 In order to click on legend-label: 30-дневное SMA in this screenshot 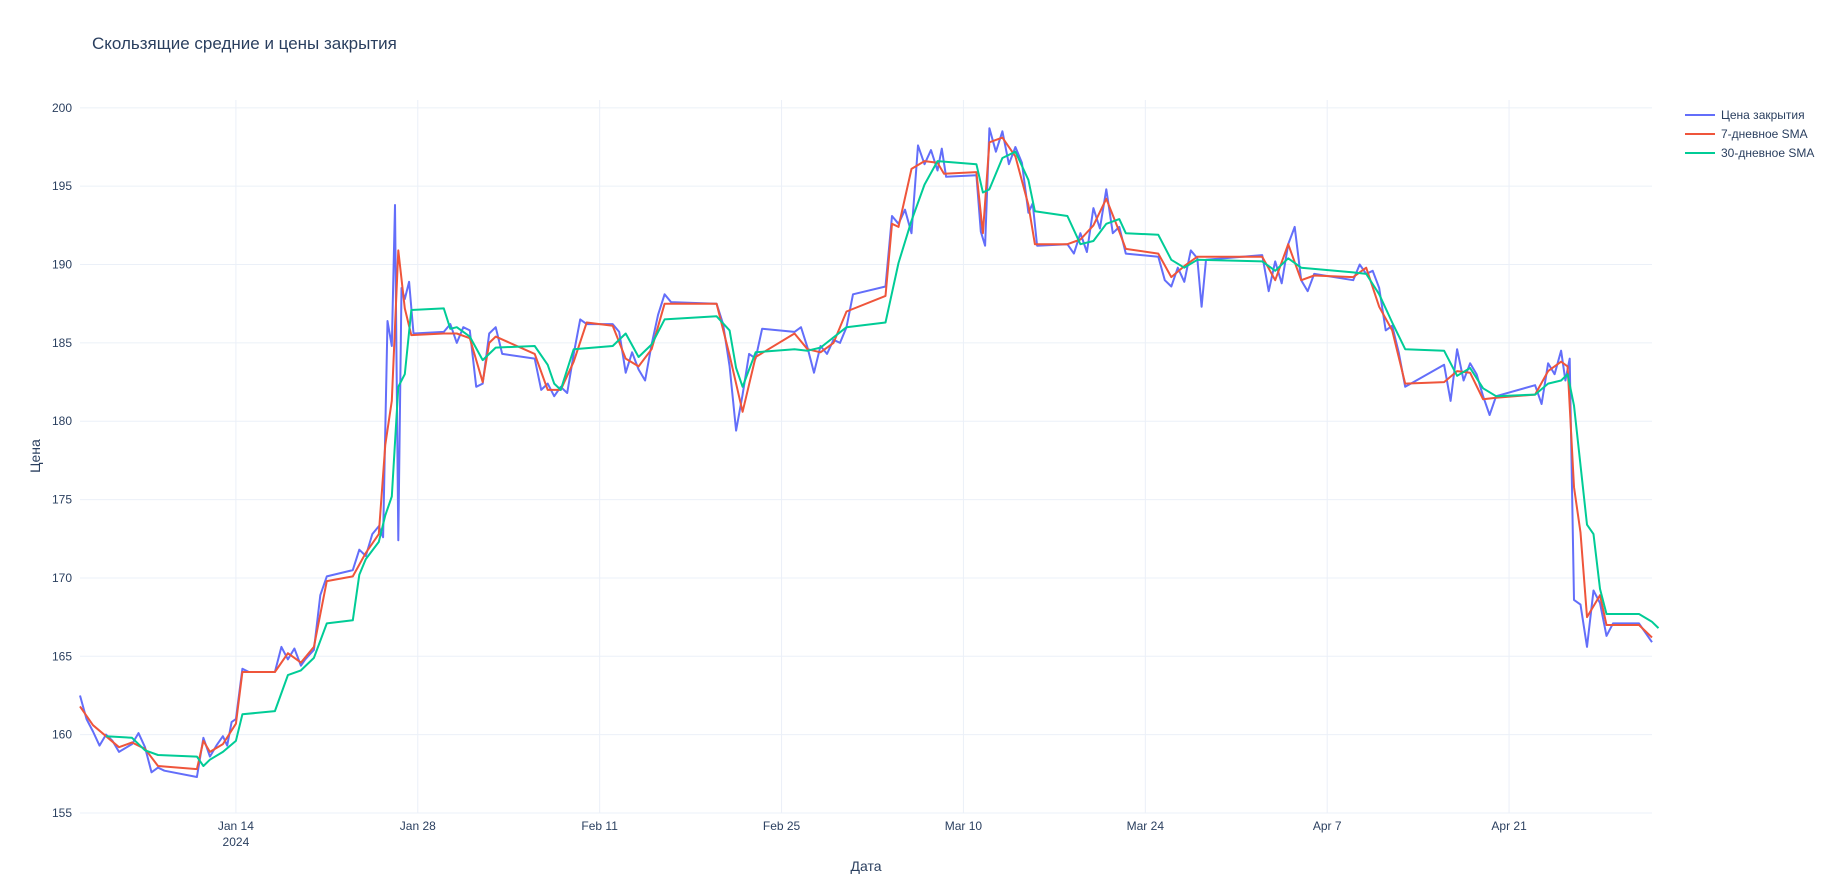, I will do `click(1768, 152)`.